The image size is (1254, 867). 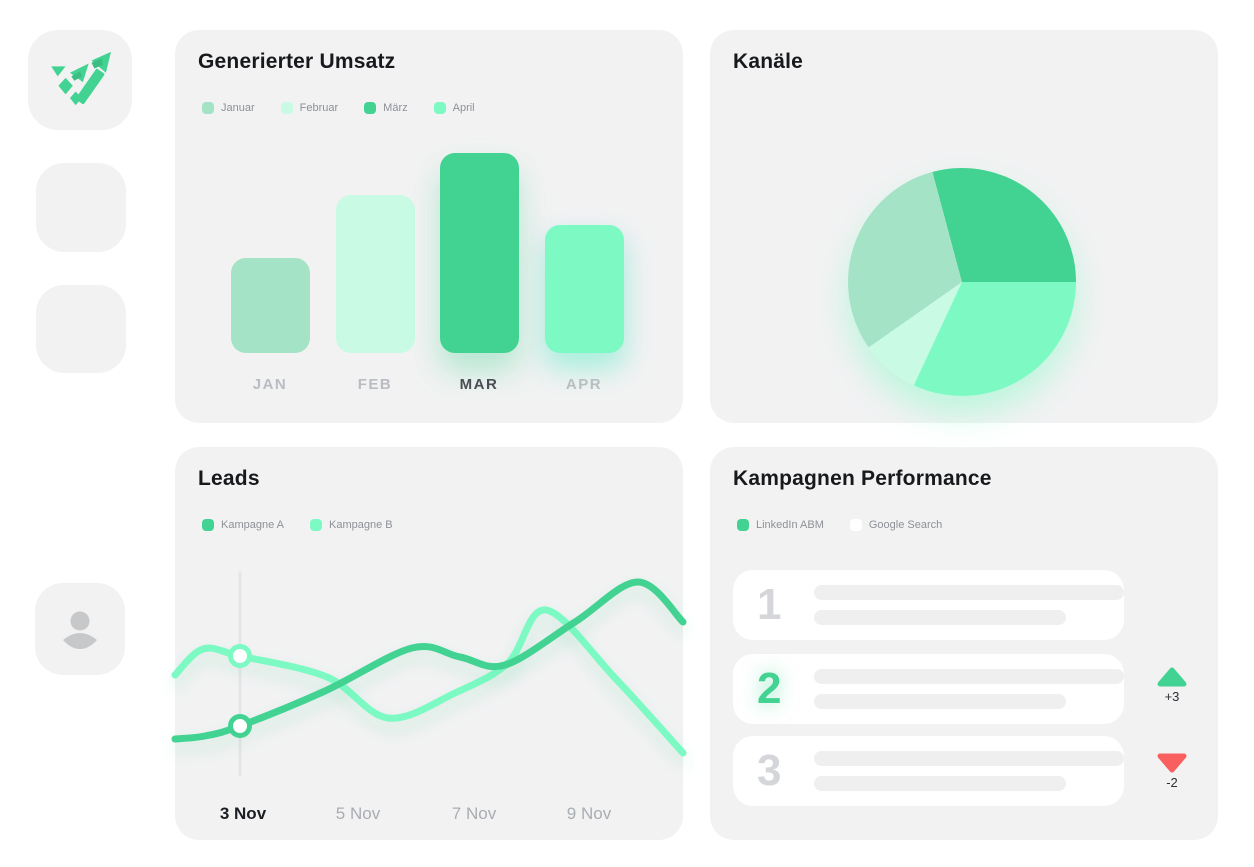 What do you see at coordinates (474, 813) in the screenshot?
I see `x-tick-7nov: 7 Nov` at bounding box center [474, 813].